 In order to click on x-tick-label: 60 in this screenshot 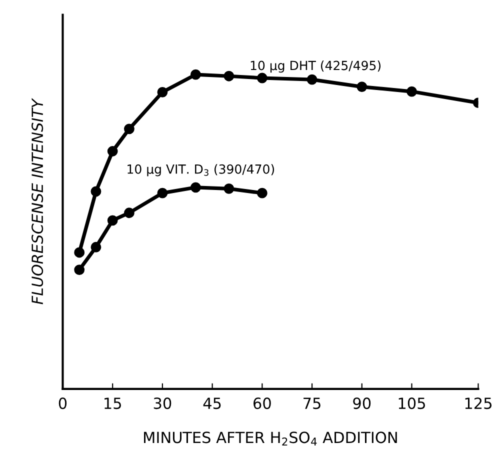, I will do `click(262, 404)`.